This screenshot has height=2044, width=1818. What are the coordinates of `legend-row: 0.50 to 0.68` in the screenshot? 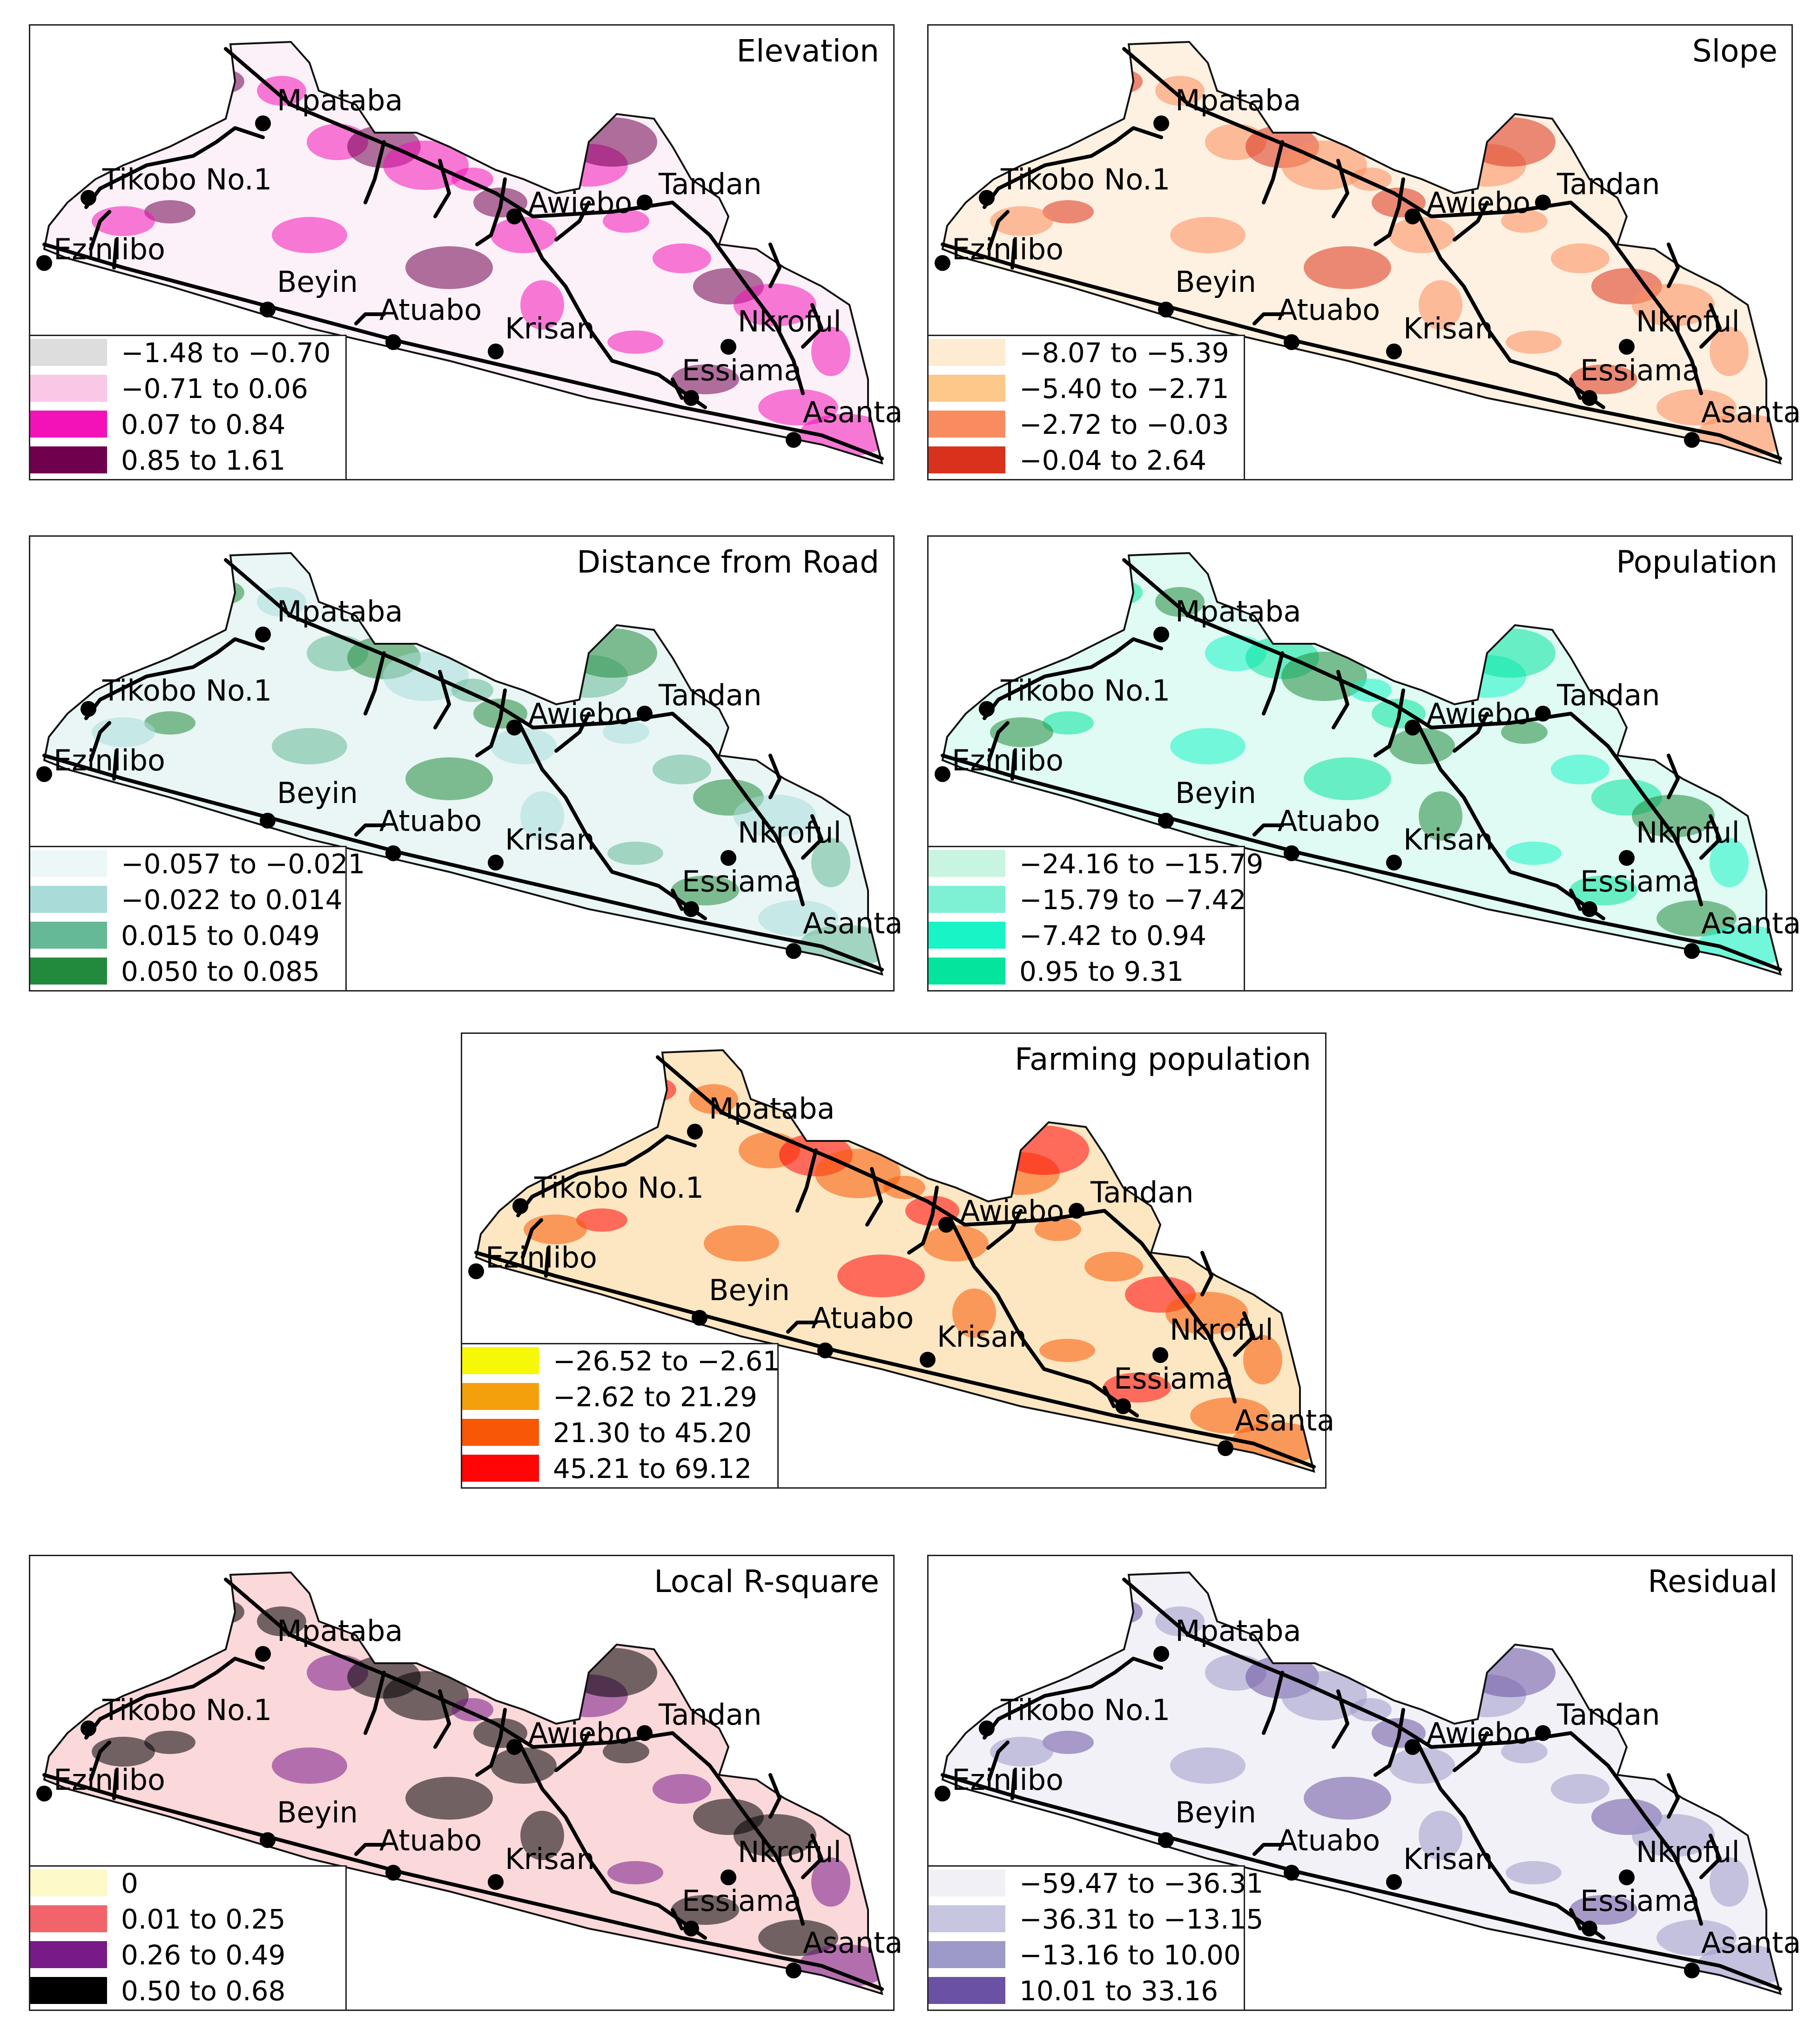 It's located at (187, 1992).